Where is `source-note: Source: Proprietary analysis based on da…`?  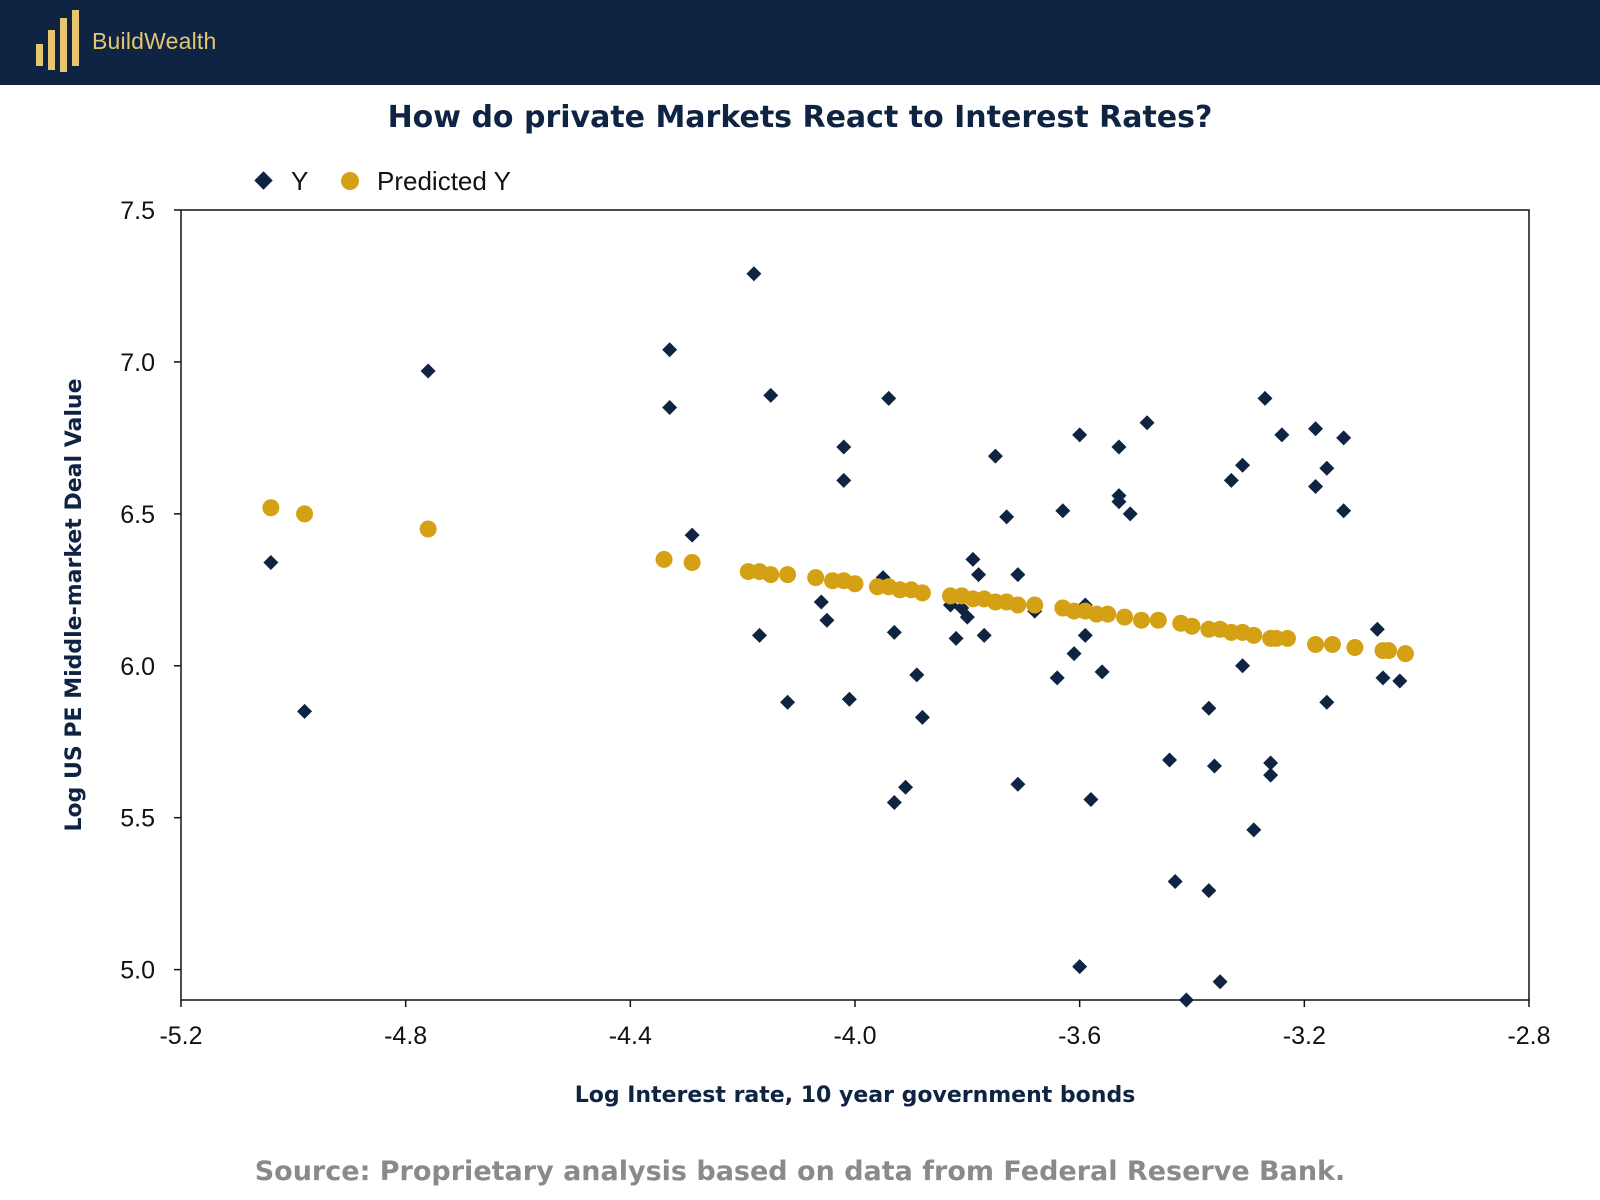 source-note: Source: Proprietary analysis based on da… is located at coordinates (800, 1171).